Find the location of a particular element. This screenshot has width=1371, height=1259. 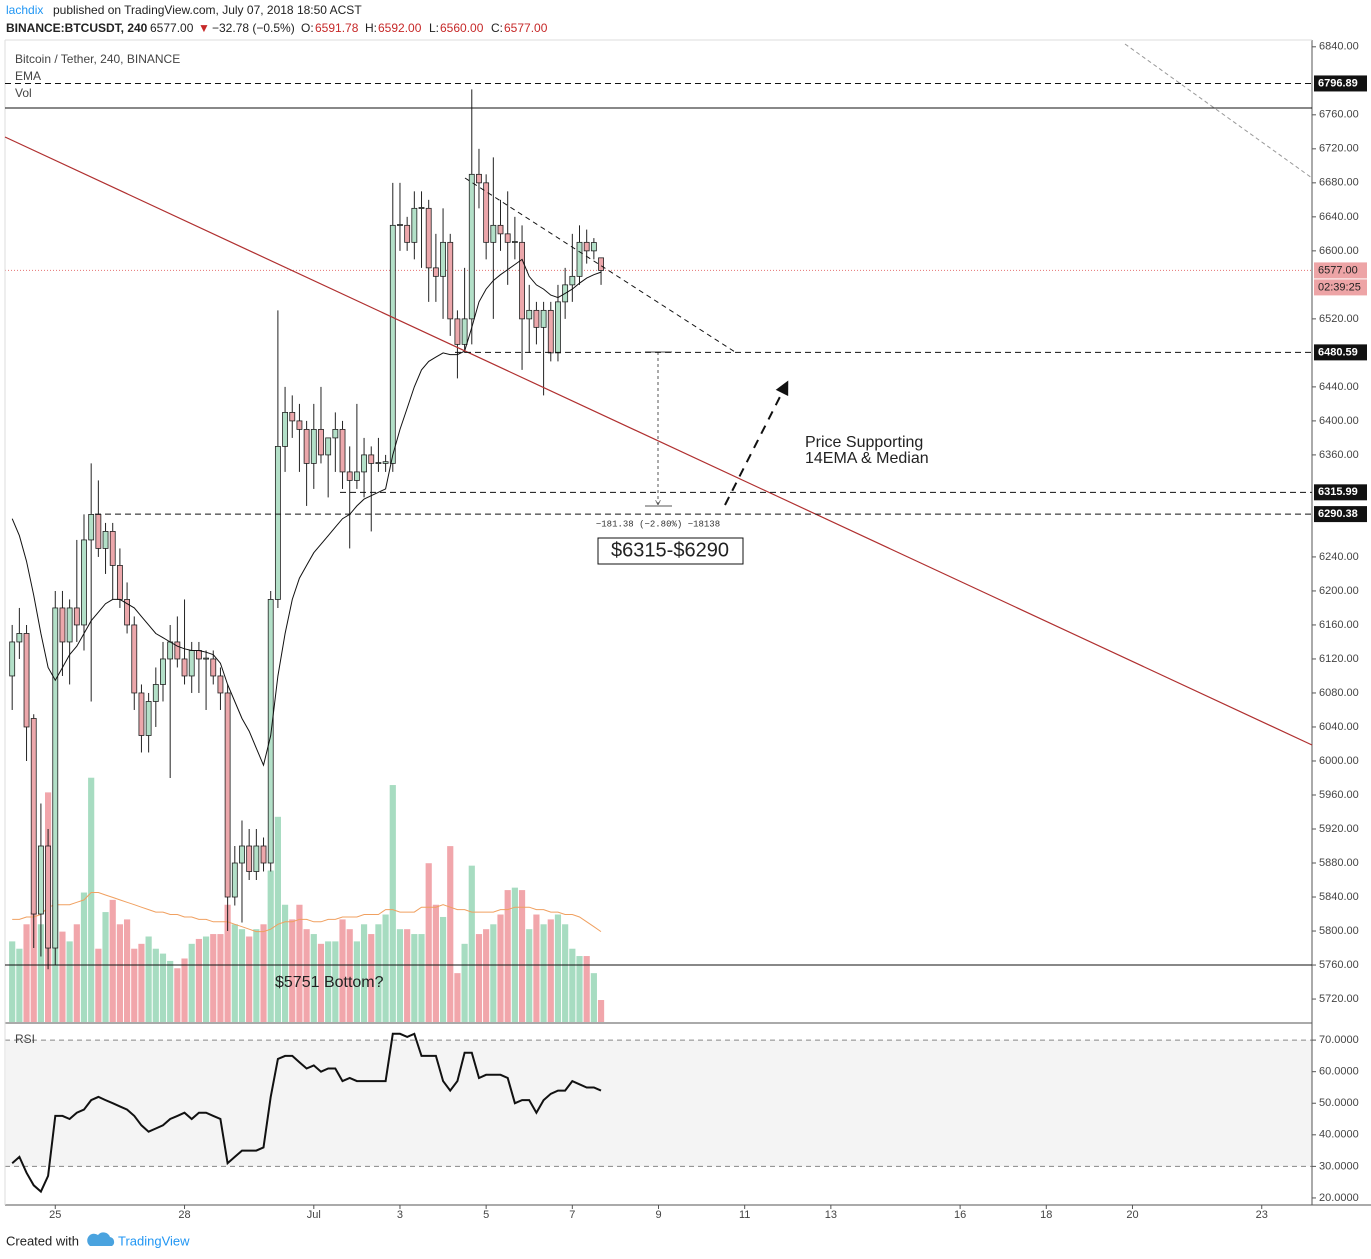

zone-box is located at coordinates (670, 551).